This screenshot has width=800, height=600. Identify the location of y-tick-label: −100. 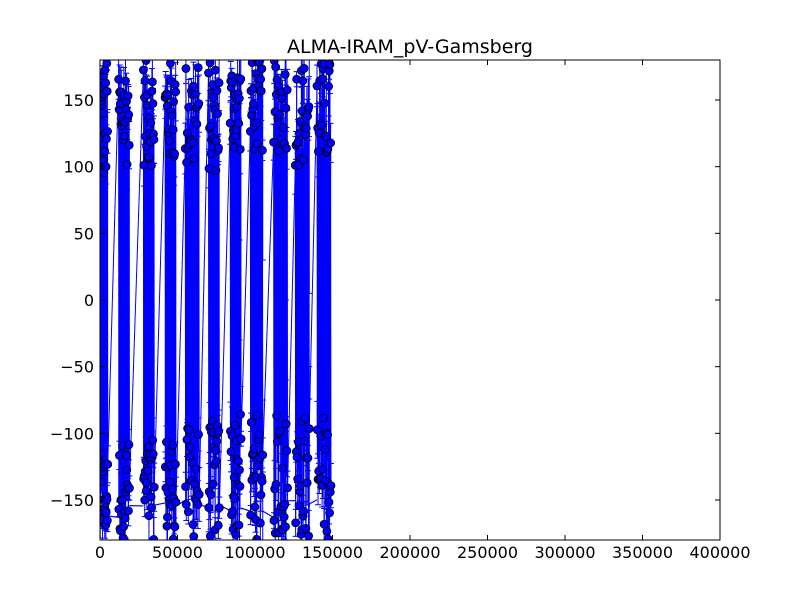
(72, 433).